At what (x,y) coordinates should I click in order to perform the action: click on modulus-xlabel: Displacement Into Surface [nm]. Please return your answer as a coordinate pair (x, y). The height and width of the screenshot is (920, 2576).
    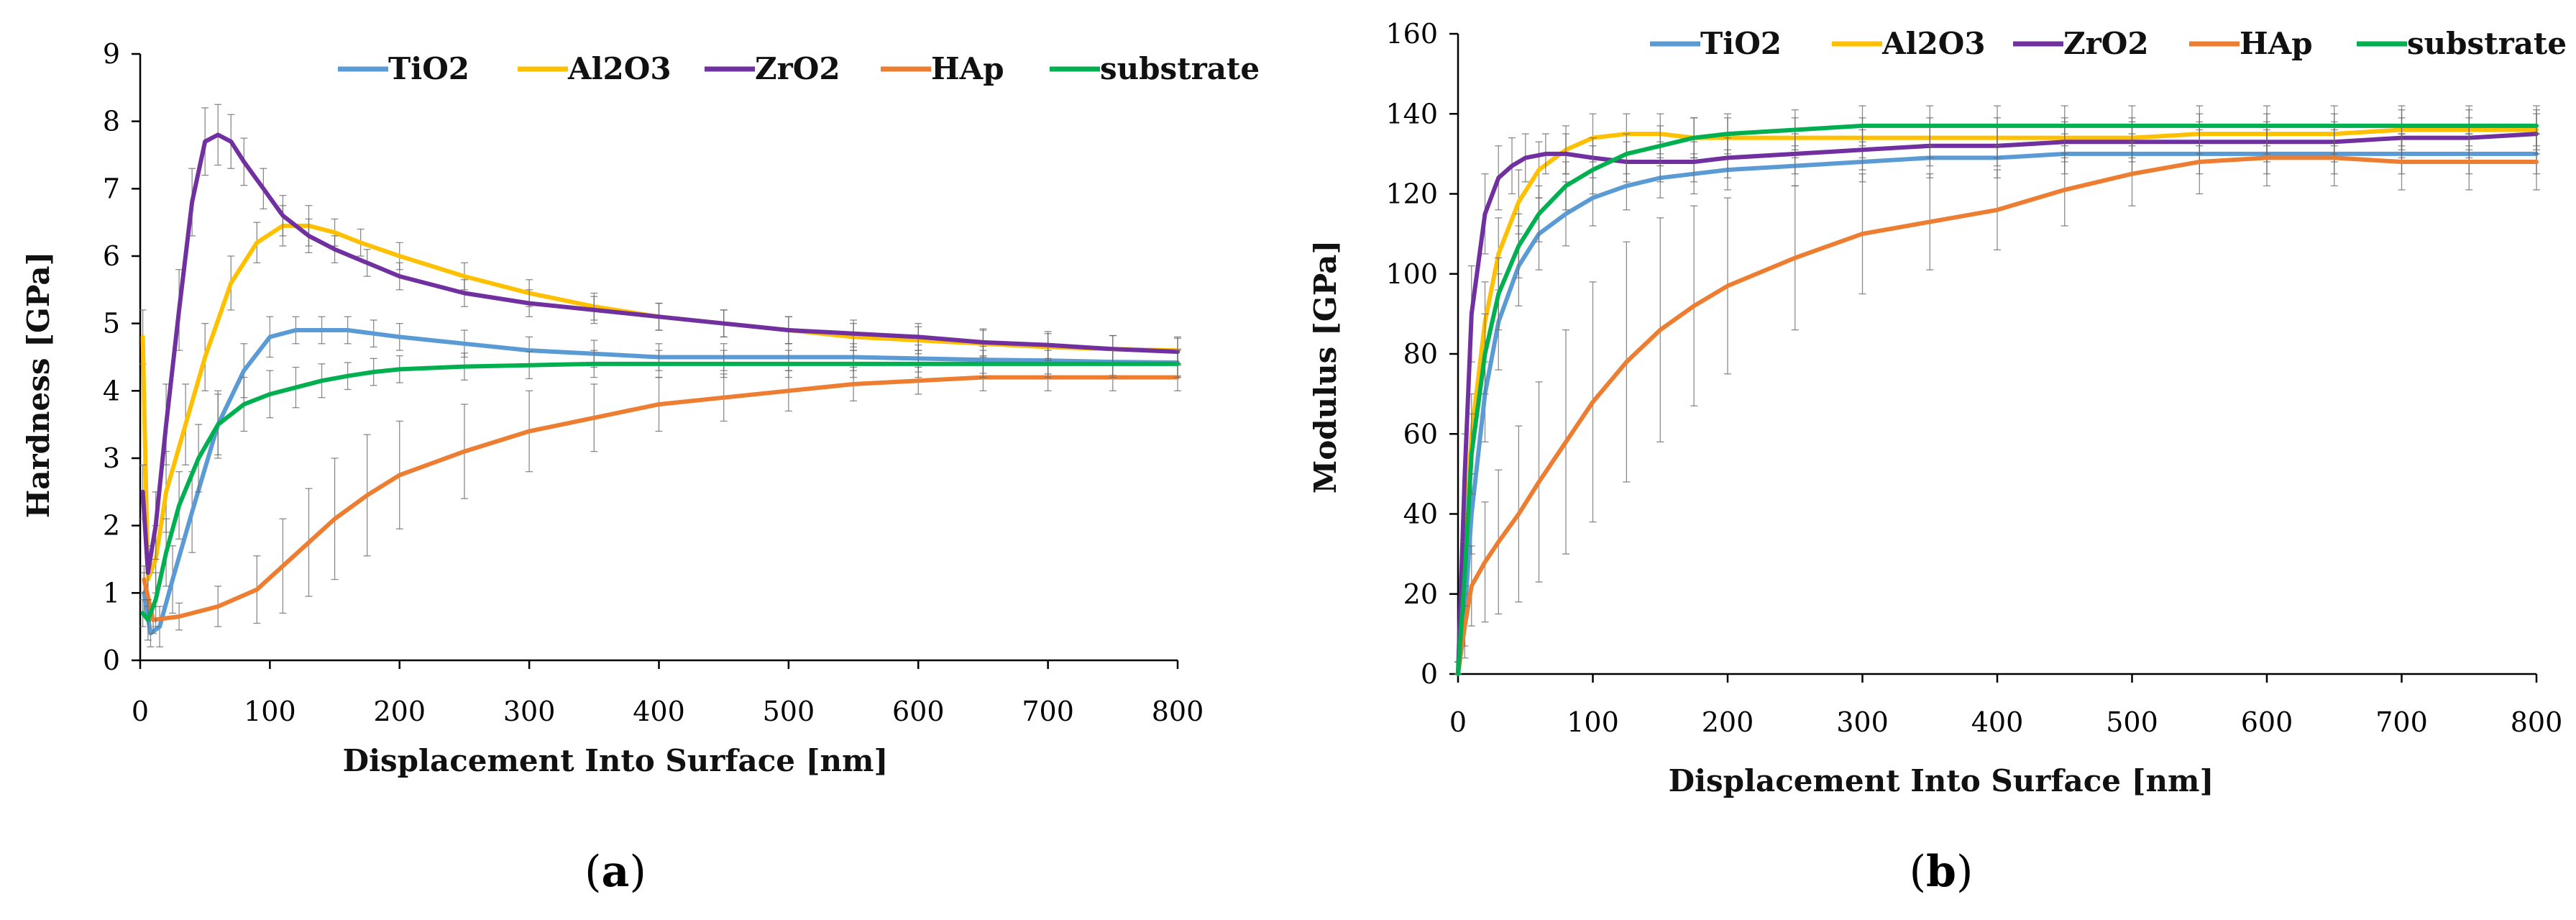
    Looking at the image, I should click on (1941, 780).